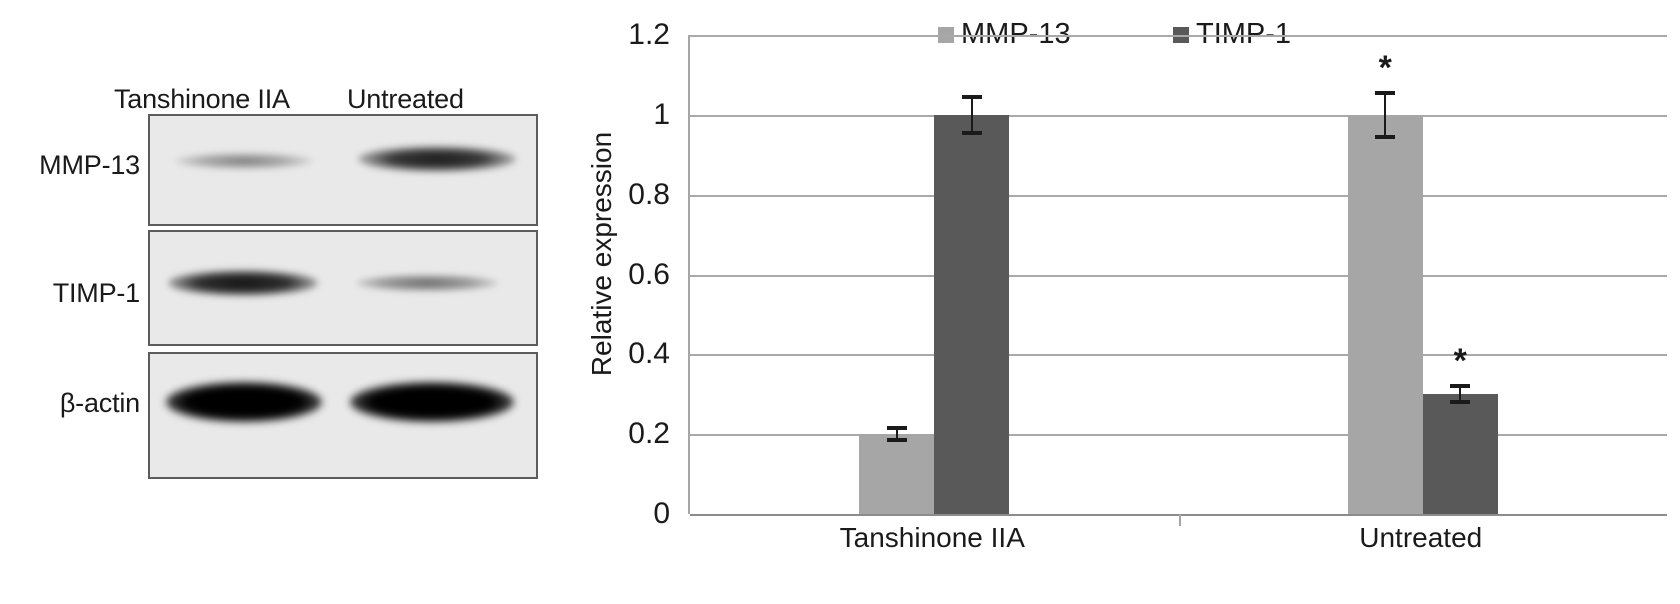 The width and height of the screenshot is (1680, 604). What do you see at coordinates (649, 434) in the screenshot?
I see `y-tick-label: 0.2` at bounding box center [649, 434].